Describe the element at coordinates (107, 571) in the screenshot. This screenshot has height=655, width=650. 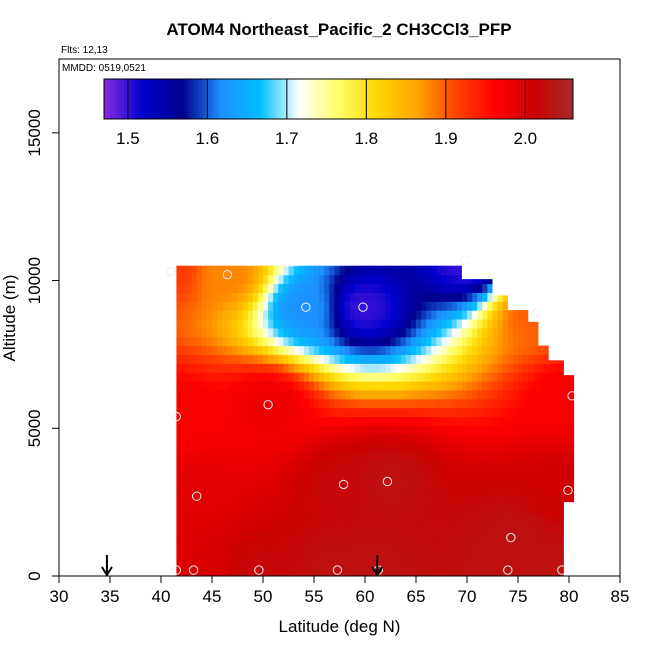
I see `arrow-head` at that location.